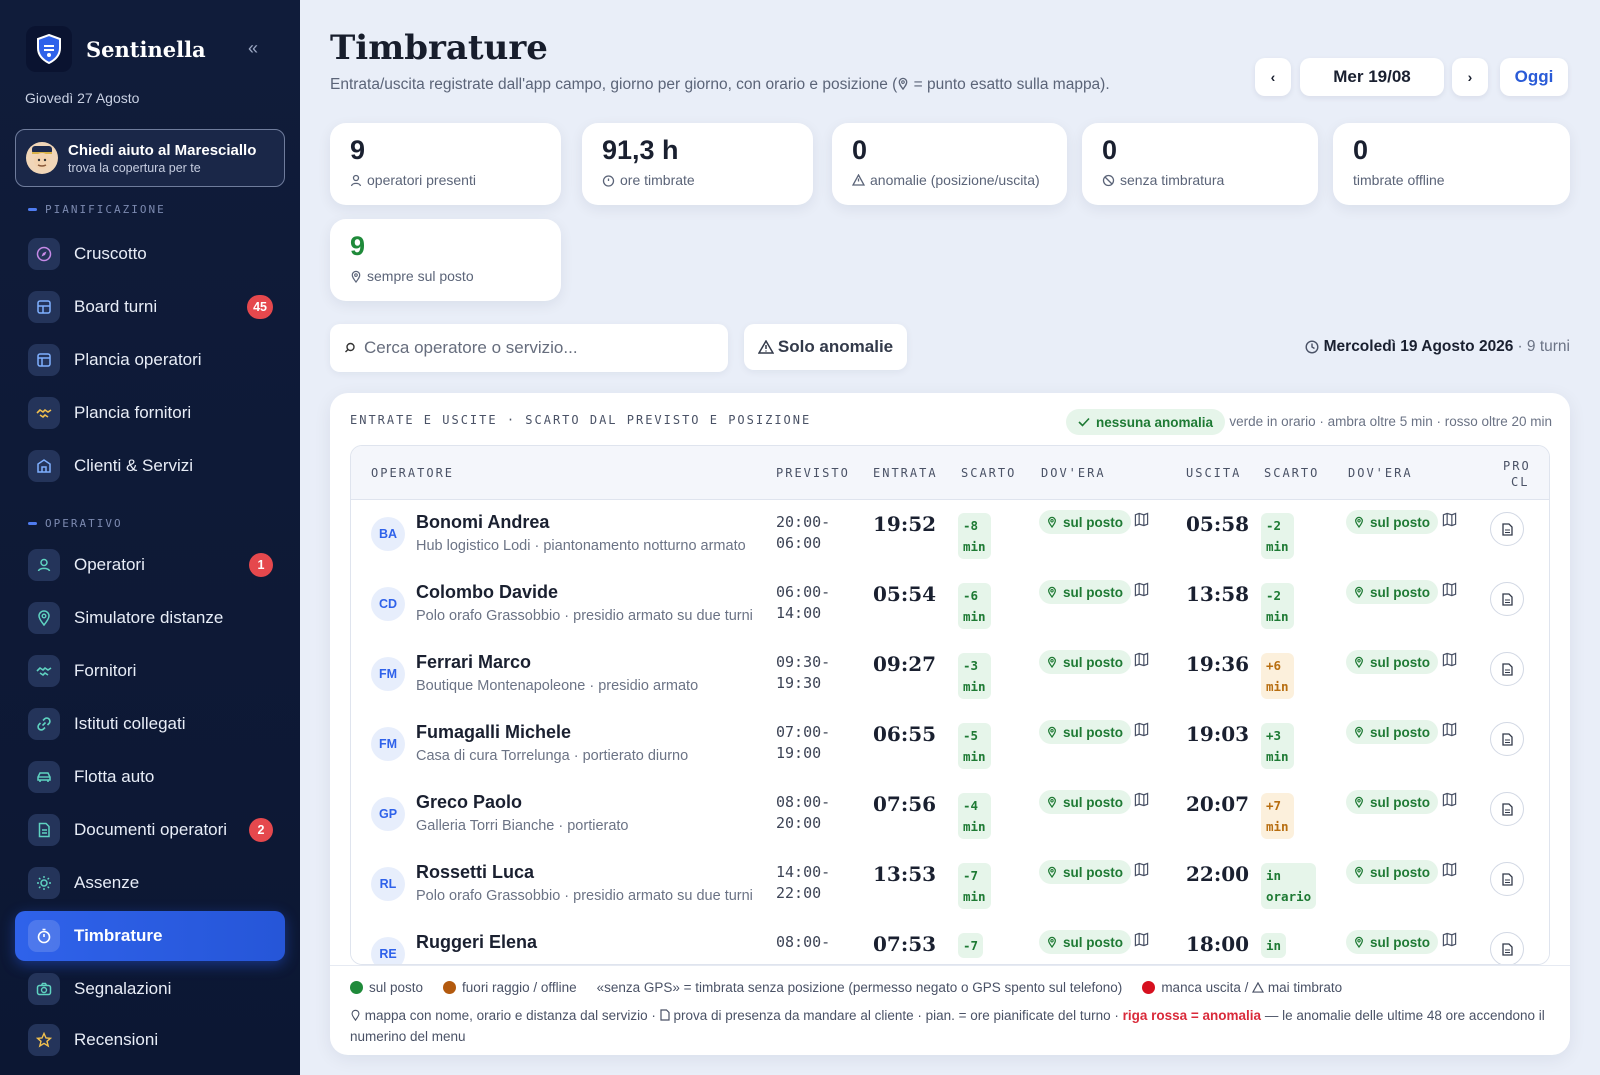  What do you see at coordinates (1372, 77) in the screenshot?
I see `date-picker: Mer 19/08` at bounding box center [1372, 77].